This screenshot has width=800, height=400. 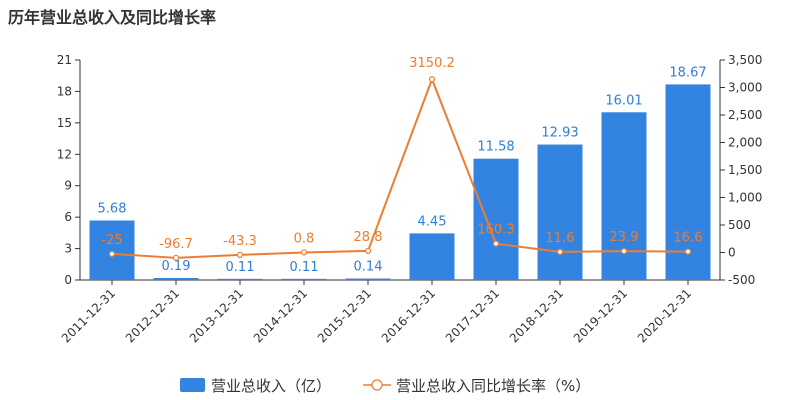 I want to click on left-y-tick-label: 3, so click(x=68, y=249).